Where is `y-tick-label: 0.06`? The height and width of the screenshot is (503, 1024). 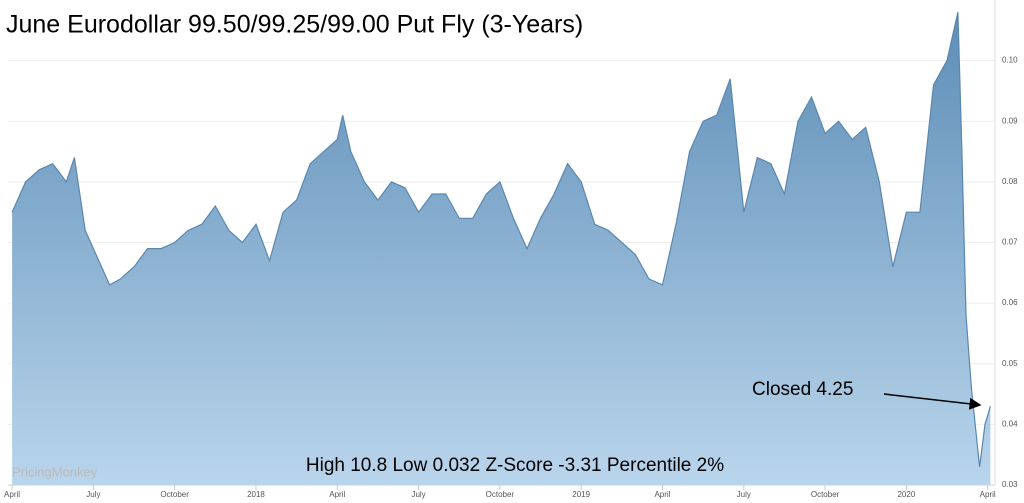
y-tick-label: 0.06 is located at coordinates (1010, 302).